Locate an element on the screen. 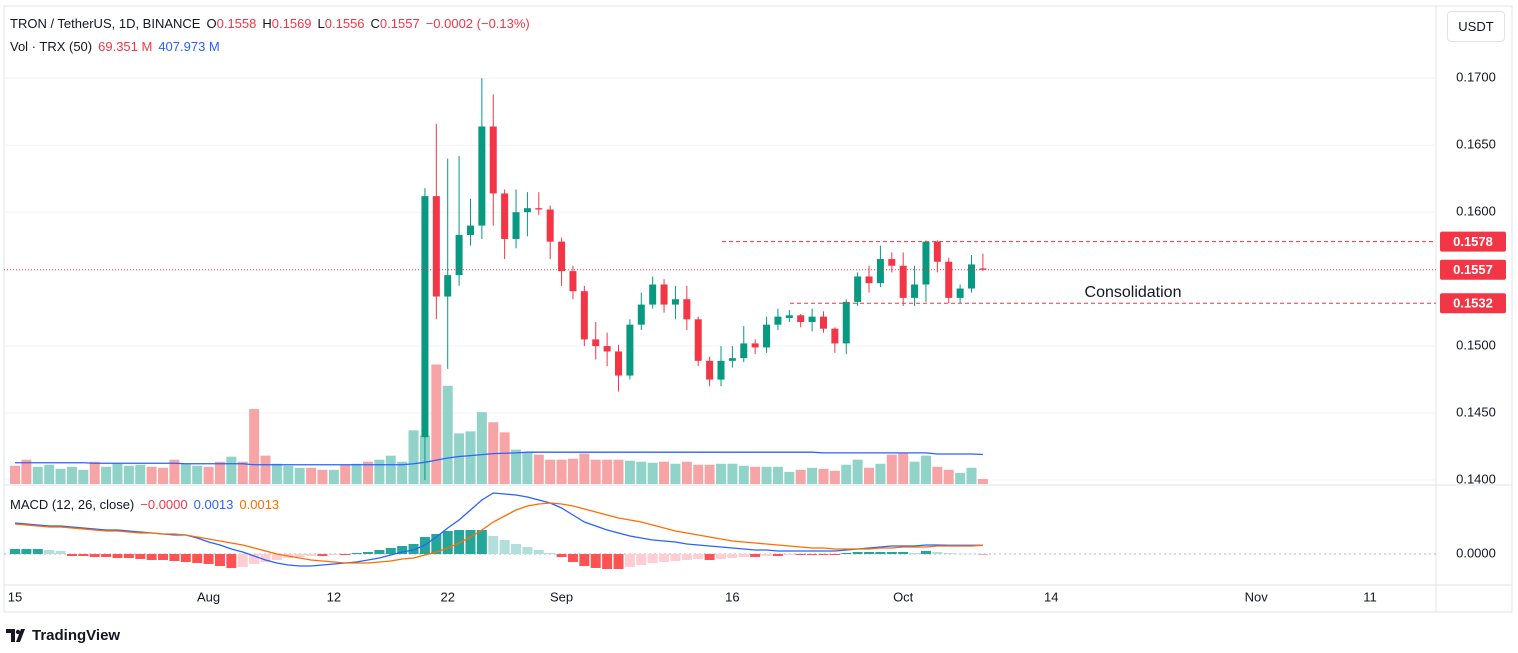 The height and width of the screenshot is (653, 1518). signal-value: 0.0013 is located at coordinates (259, 504).